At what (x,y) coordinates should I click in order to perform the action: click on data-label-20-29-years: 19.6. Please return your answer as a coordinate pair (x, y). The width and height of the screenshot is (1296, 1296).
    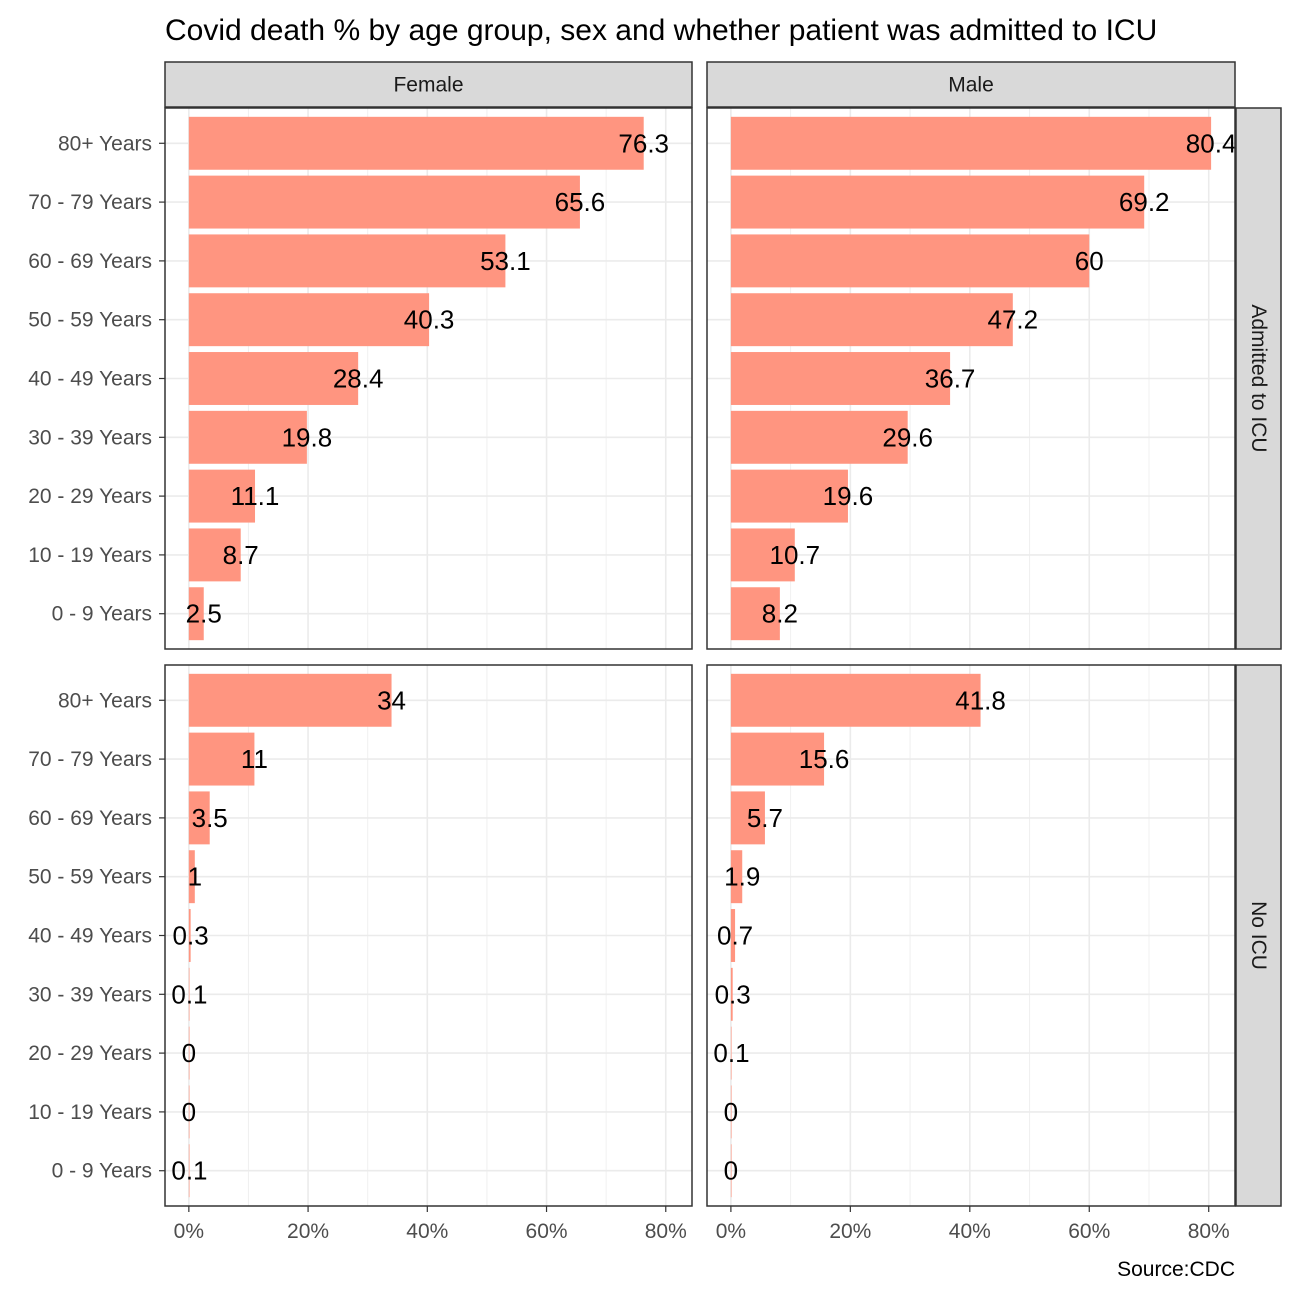
    Looking at the image, I should click on (848, 496).